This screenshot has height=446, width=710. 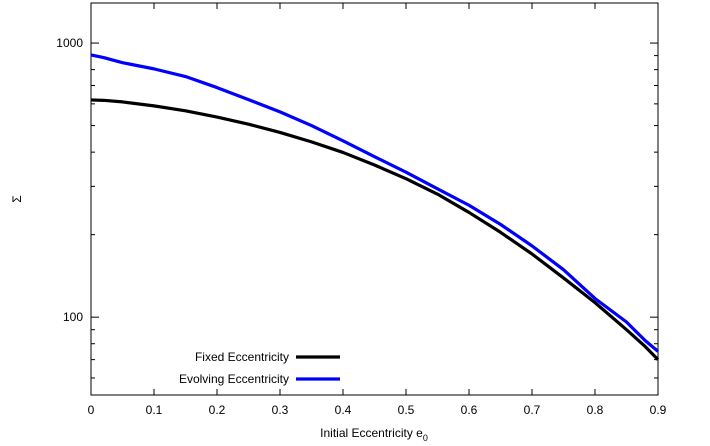 I want to click on x-tick-label: 0.8, so click(x=595, y=410).